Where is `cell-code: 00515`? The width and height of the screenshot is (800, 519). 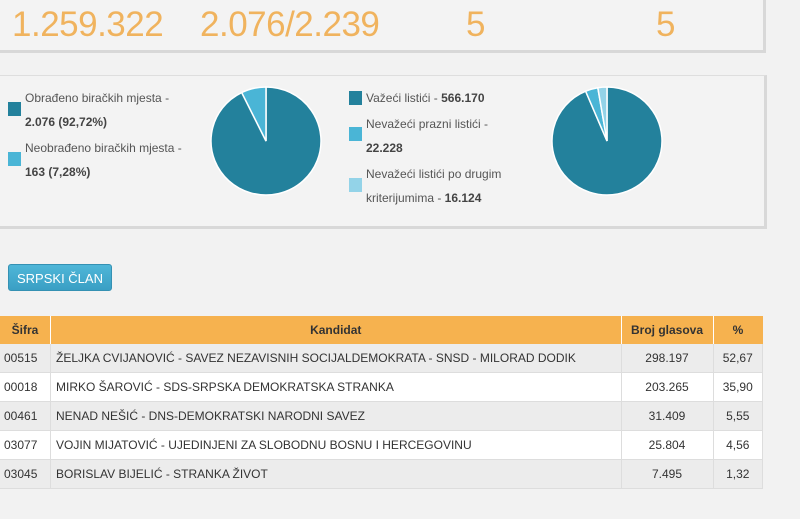 cell-code: 00515 is located at coordinates (25, 358).